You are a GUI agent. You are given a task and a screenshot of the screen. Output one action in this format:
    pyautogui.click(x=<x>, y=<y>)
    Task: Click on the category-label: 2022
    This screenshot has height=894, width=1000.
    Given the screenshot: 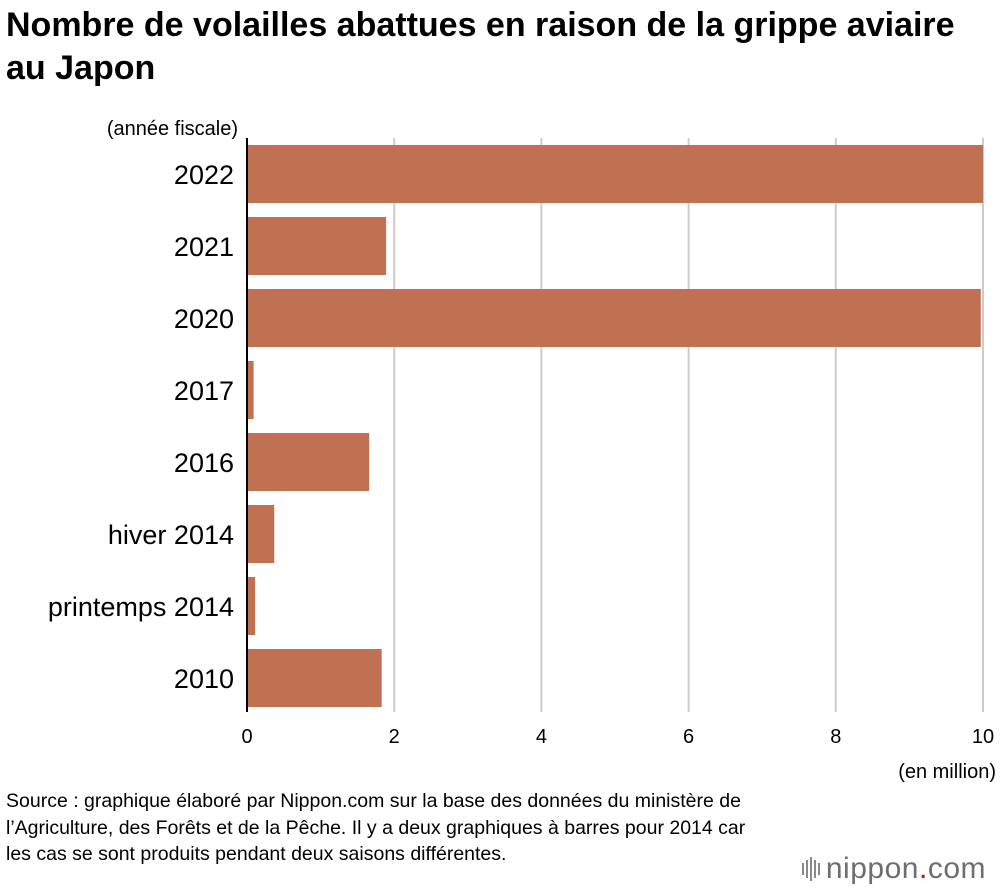 What is the action you would take?
    pyautogui.click(x=204, y=175)
    